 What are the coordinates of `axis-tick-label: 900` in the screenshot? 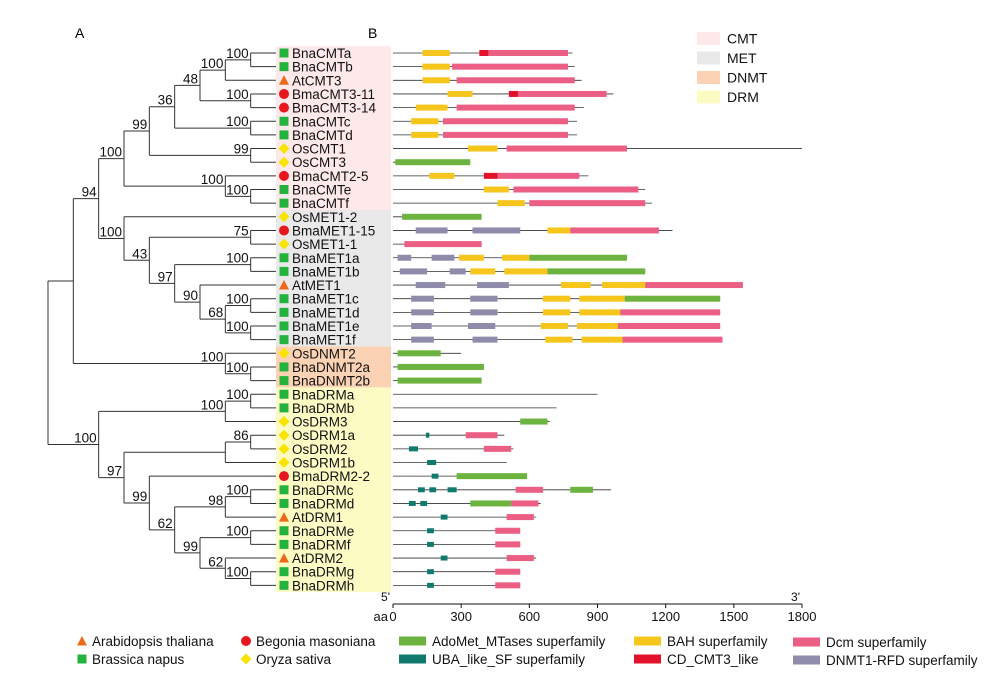 It's located at (598, 616).